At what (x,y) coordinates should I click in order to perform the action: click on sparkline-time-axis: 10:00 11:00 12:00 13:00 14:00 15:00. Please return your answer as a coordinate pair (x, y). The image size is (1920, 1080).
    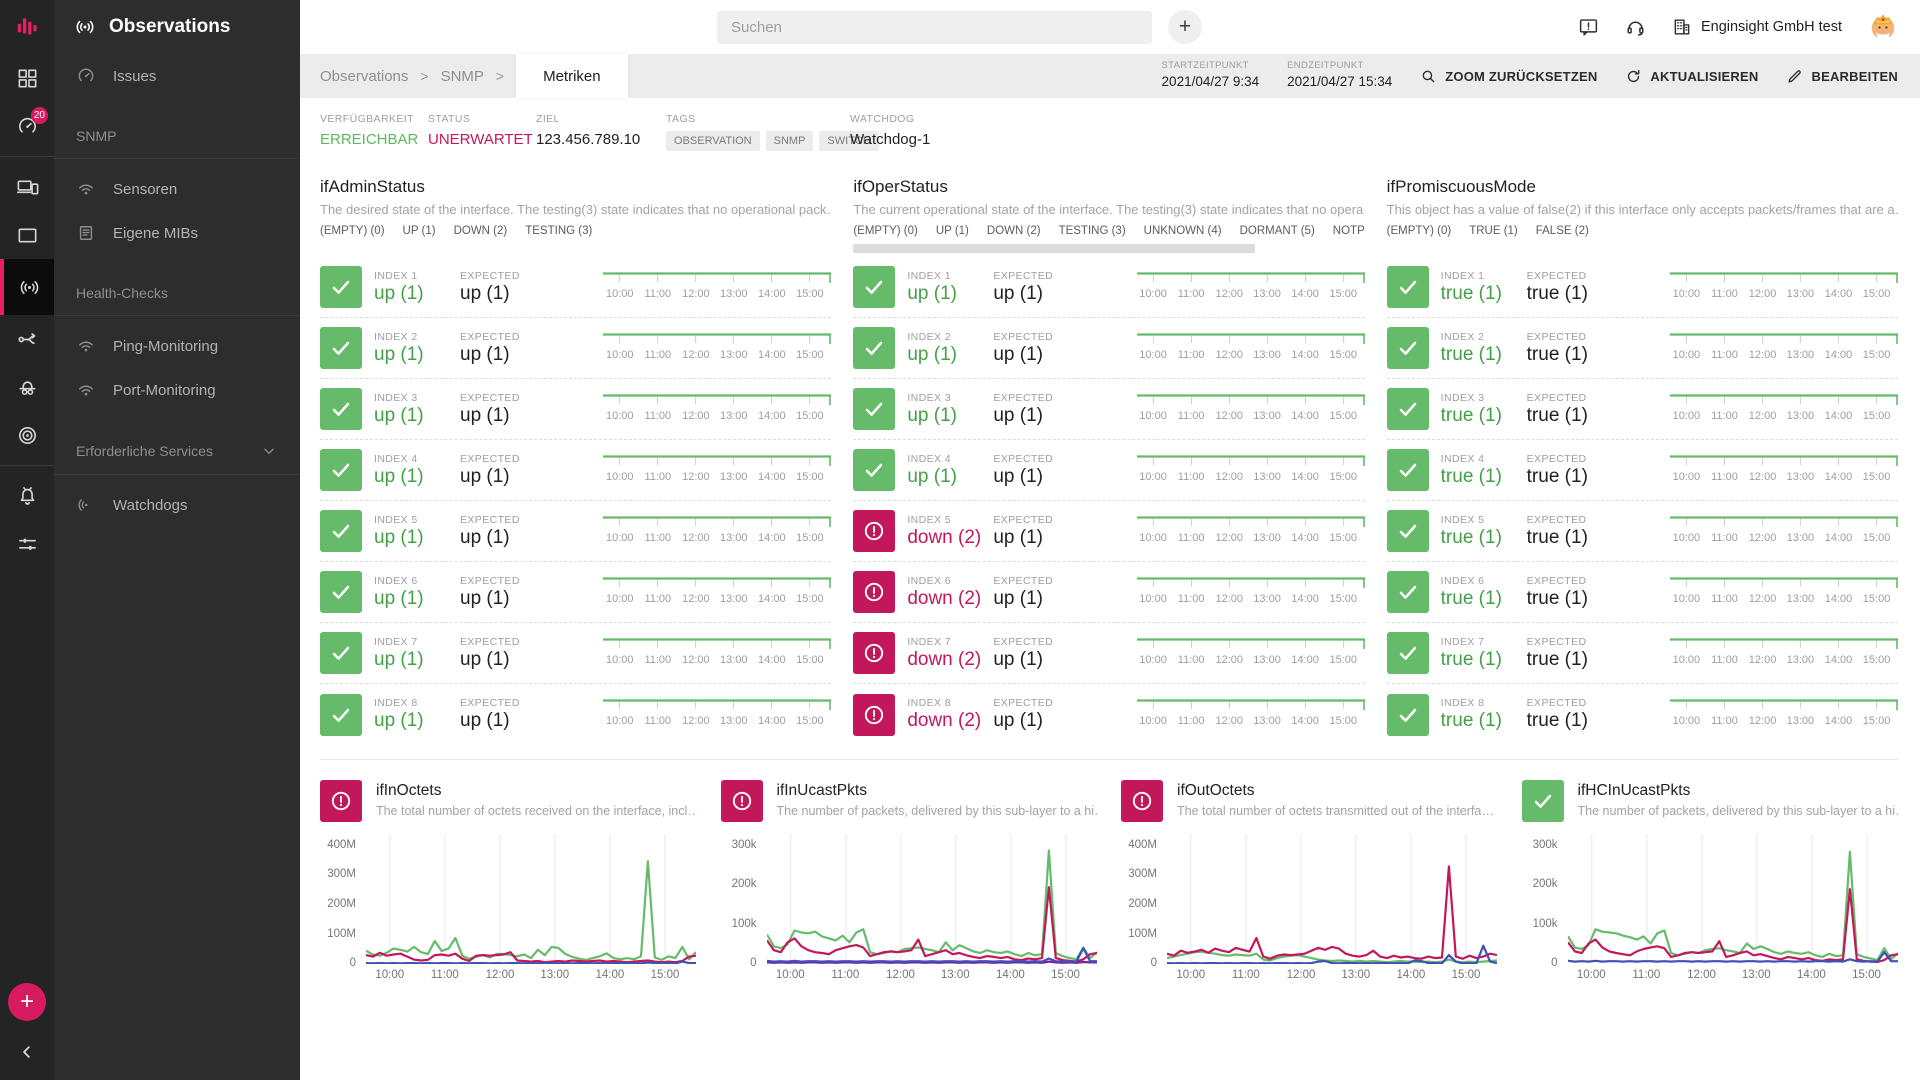
    Looking at the image, I should click on (1251, 722).